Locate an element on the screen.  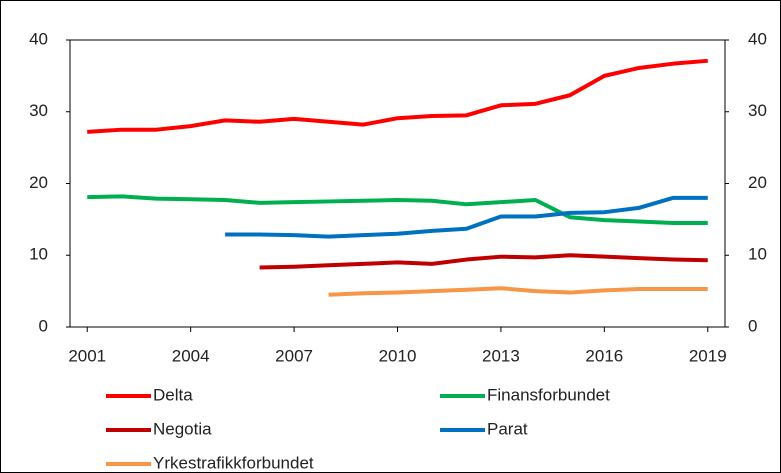
legend-label: Yrkestrafikkforbundet is located at coordinates (233, 462).